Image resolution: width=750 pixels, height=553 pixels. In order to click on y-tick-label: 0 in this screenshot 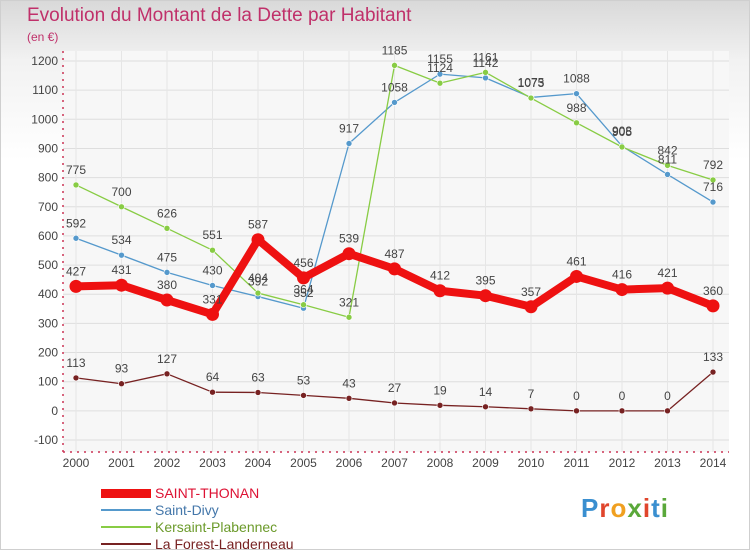, I will do `click(54, 411)`.